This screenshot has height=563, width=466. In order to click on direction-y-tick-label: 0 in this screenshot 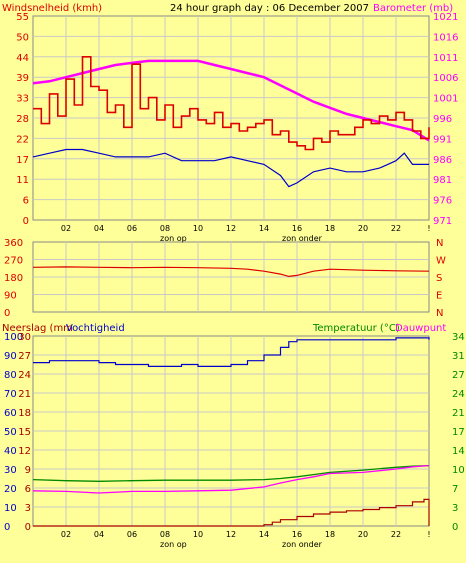, I will do `click(7, 313)`.